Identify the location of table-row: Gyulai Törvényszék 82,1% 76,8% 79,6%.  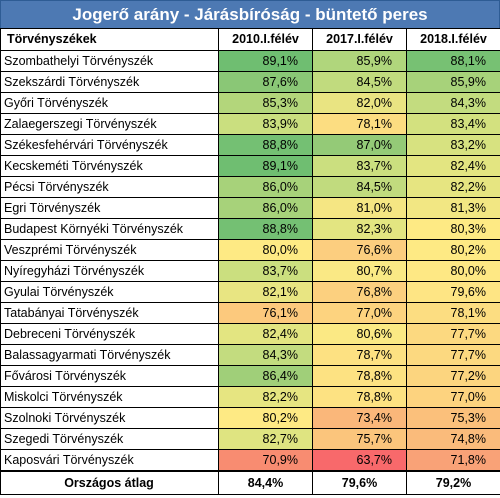
(250, 292).